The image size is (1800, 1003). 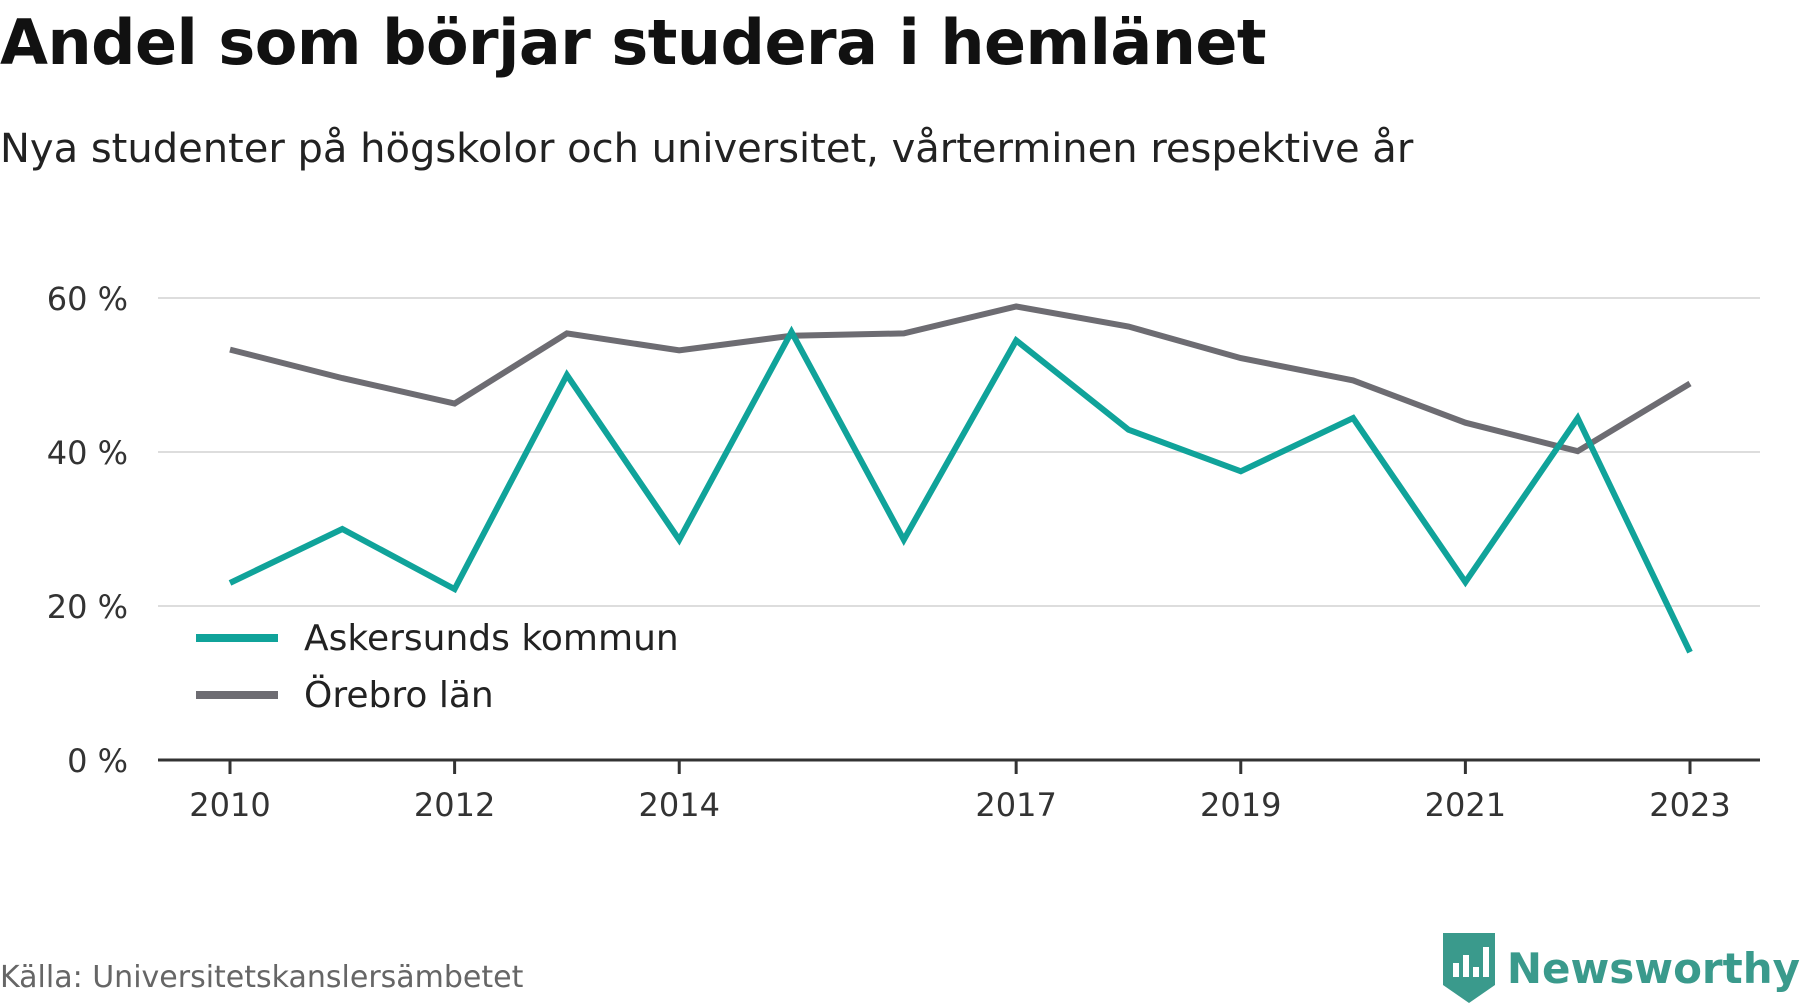 I want to click on y-tick-label: 40 %, so click(x=87, y=453).